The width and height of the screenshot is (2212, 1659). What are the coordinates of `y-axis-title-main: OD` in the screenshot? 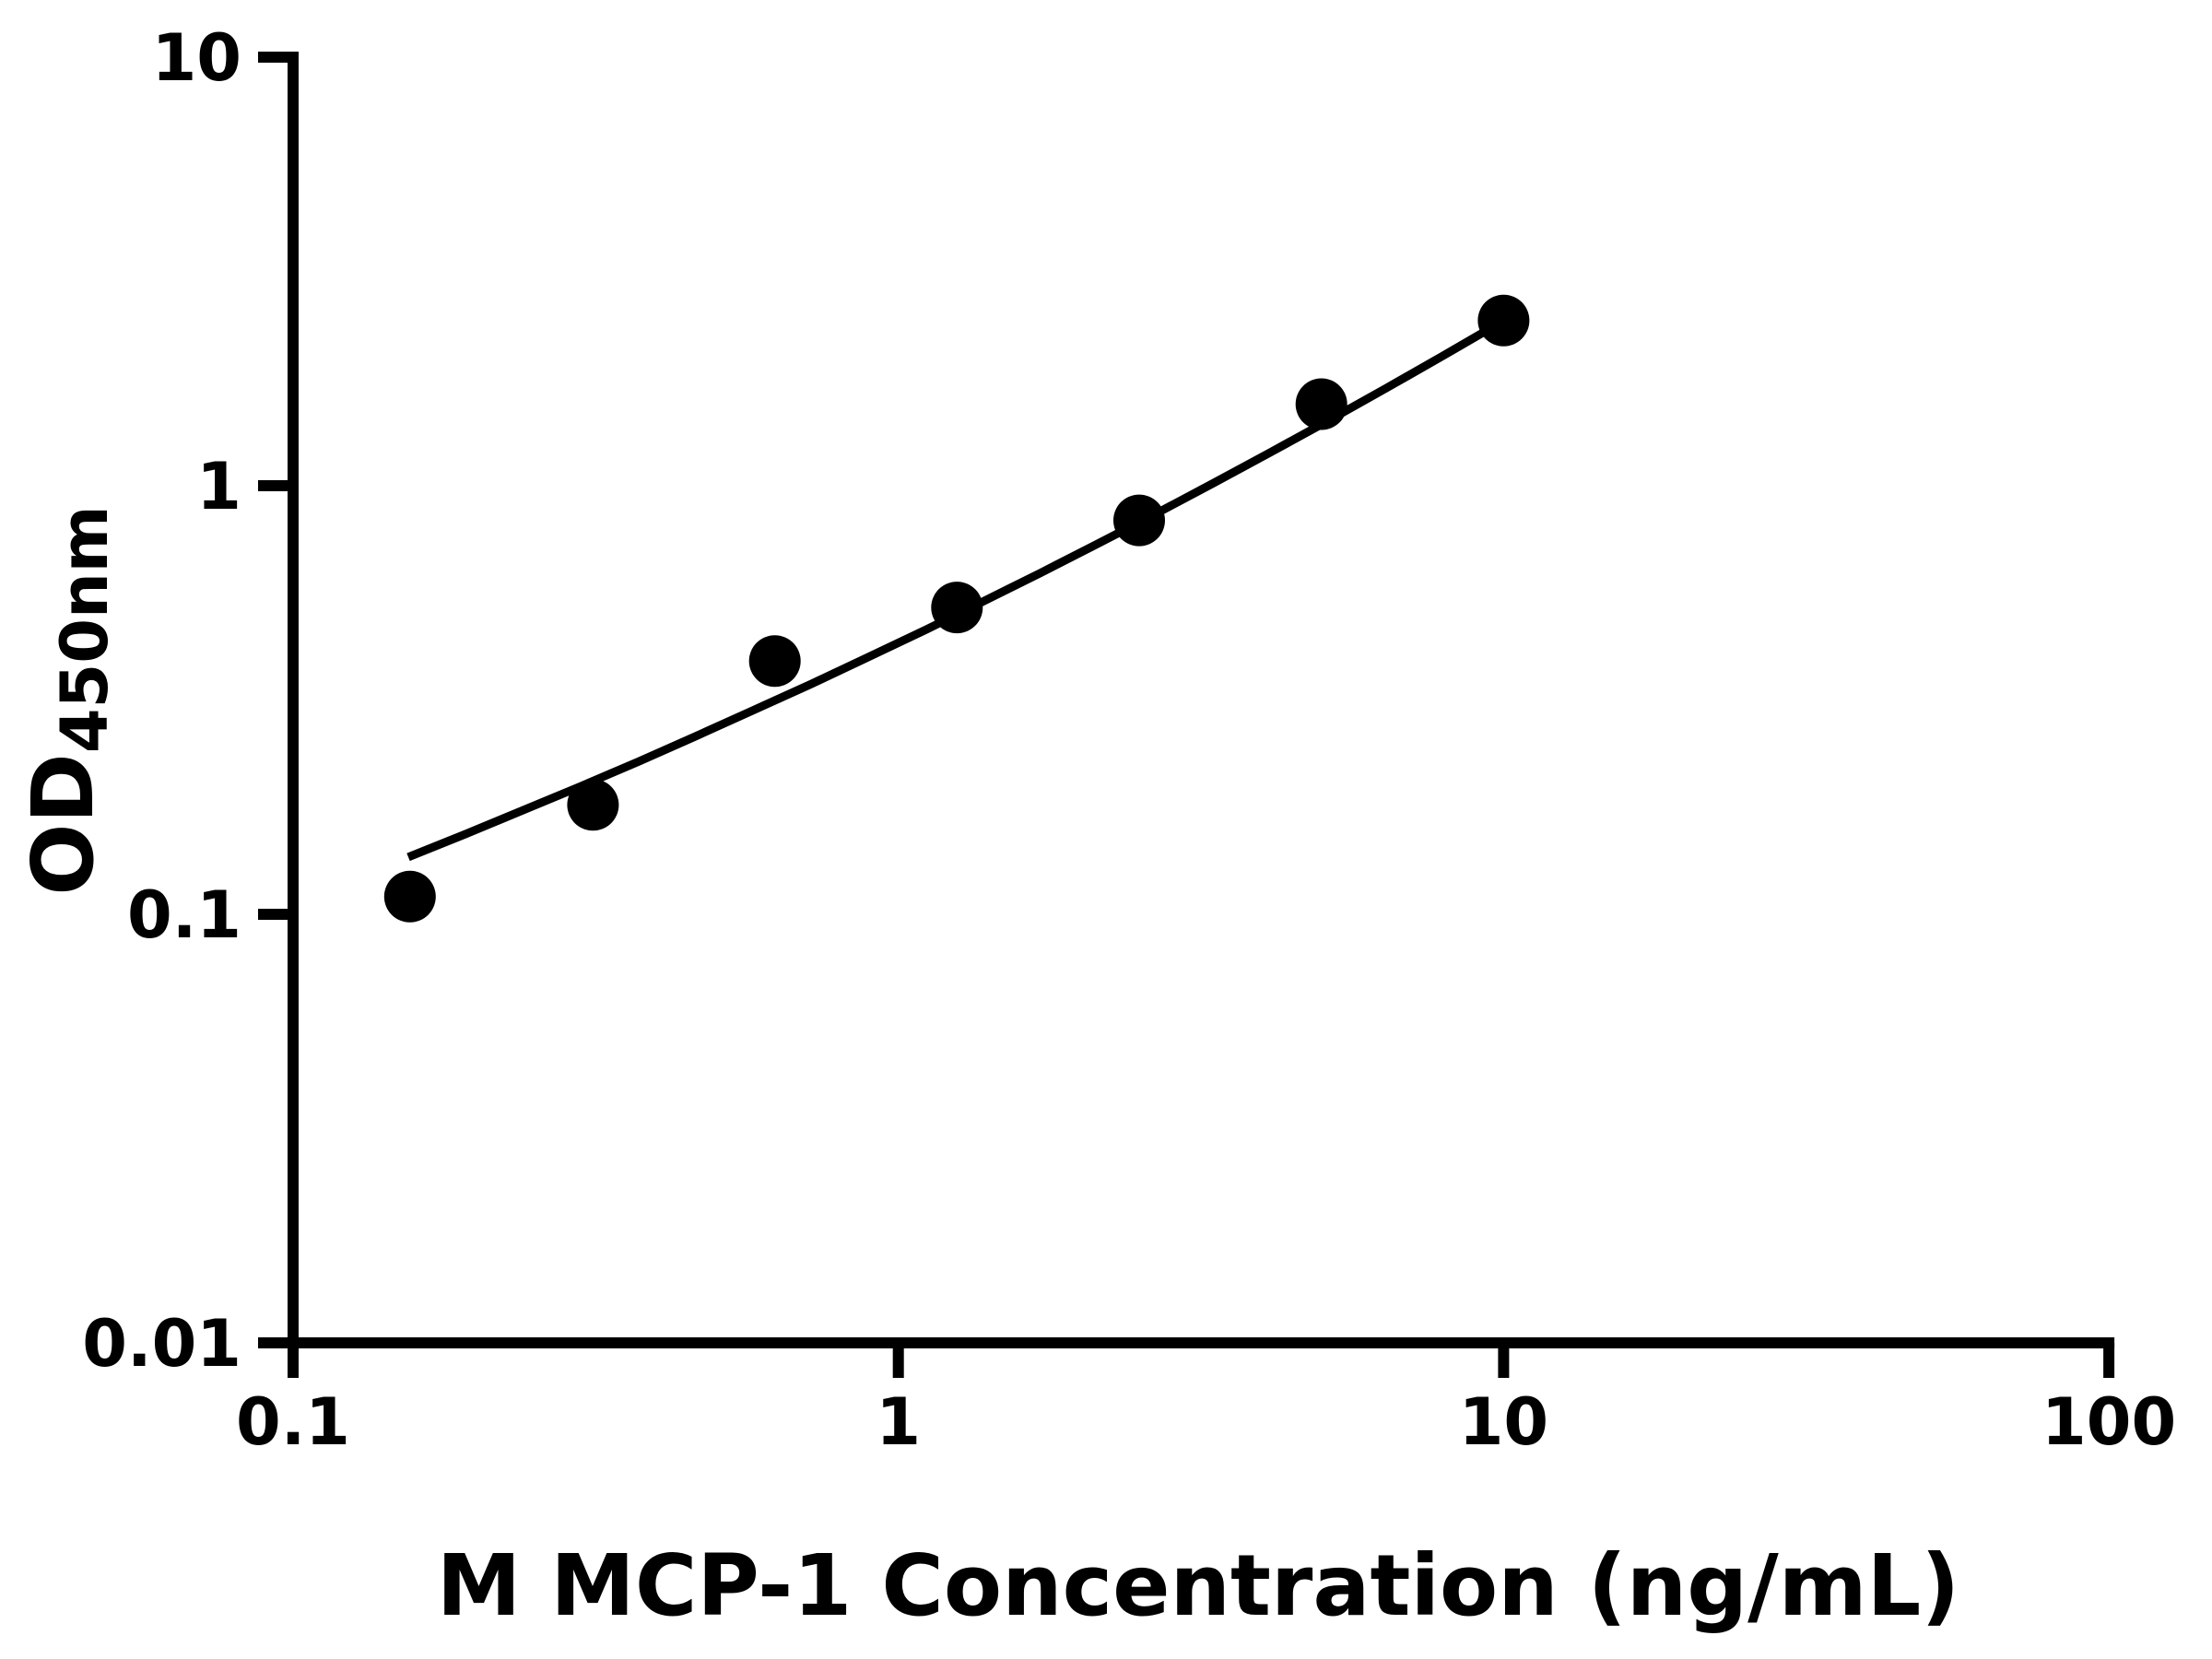 It's located at (63, 824).